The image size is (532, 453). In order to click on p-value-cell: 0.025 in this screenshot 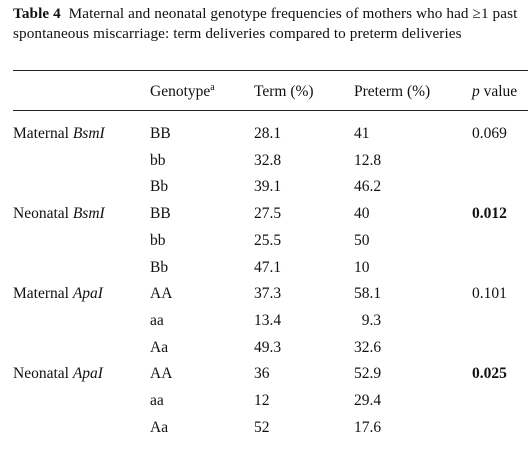, I will do `click(489, 373)`.